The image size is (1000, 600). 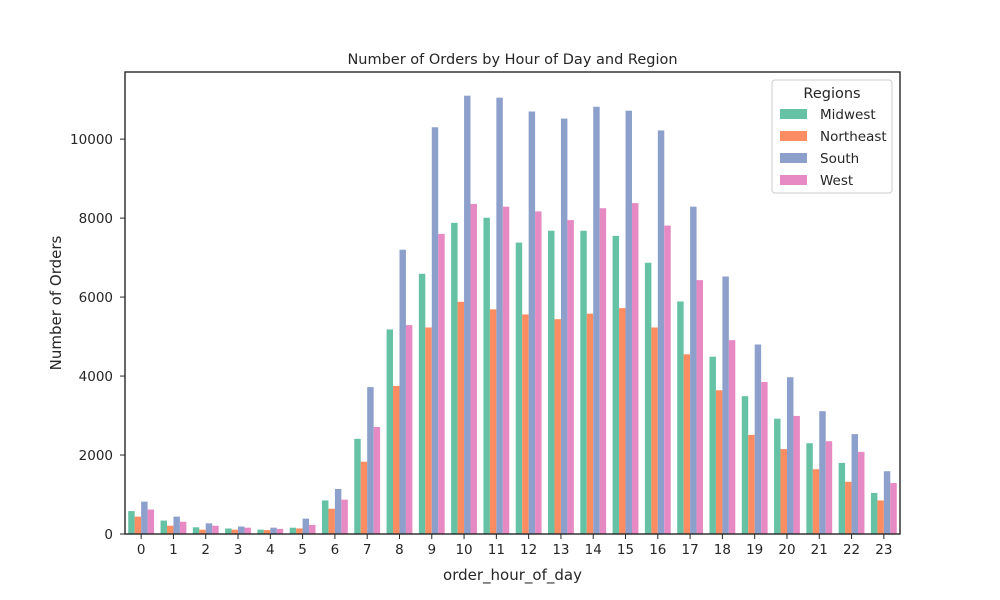 What do you see at coordinates (335, 550) in the screenshot?
I see `x-tick-label-6: 6` at bounding box center [335, 550].